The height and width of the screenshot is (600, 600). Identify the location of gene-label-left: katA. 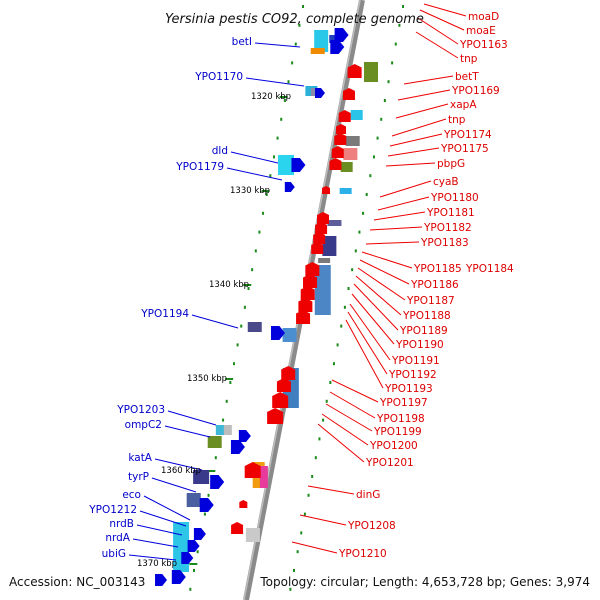
(140, 458).